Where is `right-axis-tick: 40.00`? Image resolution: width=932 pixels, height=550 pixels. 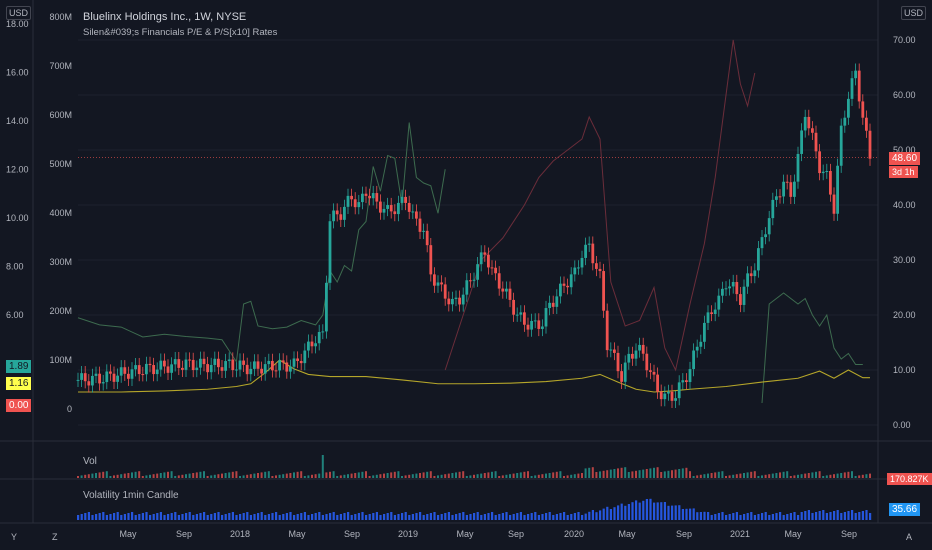 right-axis-tick: 40.00 is located at coordinates (904, 205).